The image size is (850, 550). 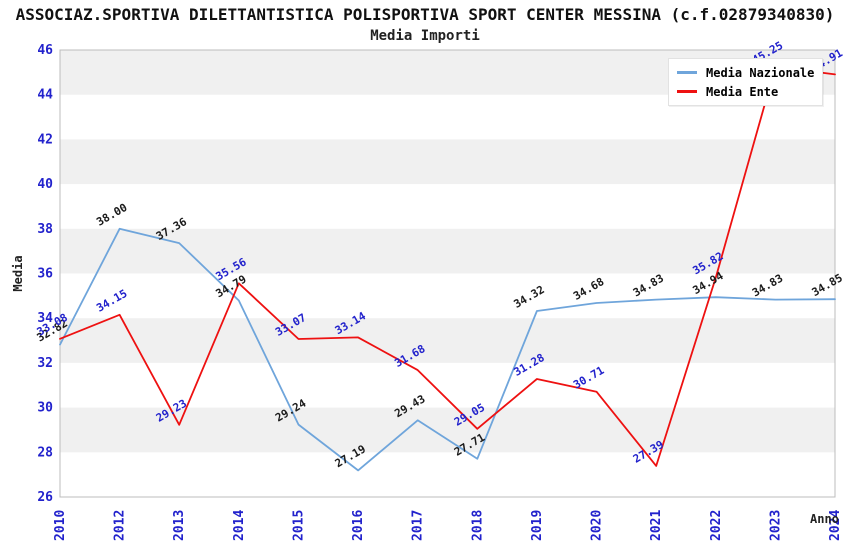 What do you see at coordinates (827, 285) in the screenshot?
I see `svg-text: 34.85` at bounding box center [827, 285].